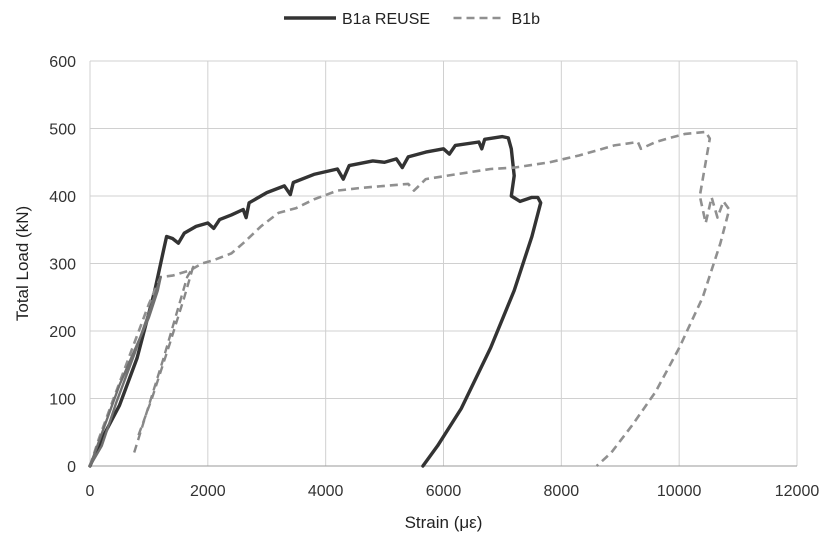  What do you see at coordinates (62, 130) in the screenshot?
I see `y-tick-label: 500` at bounding box center [62, 130].